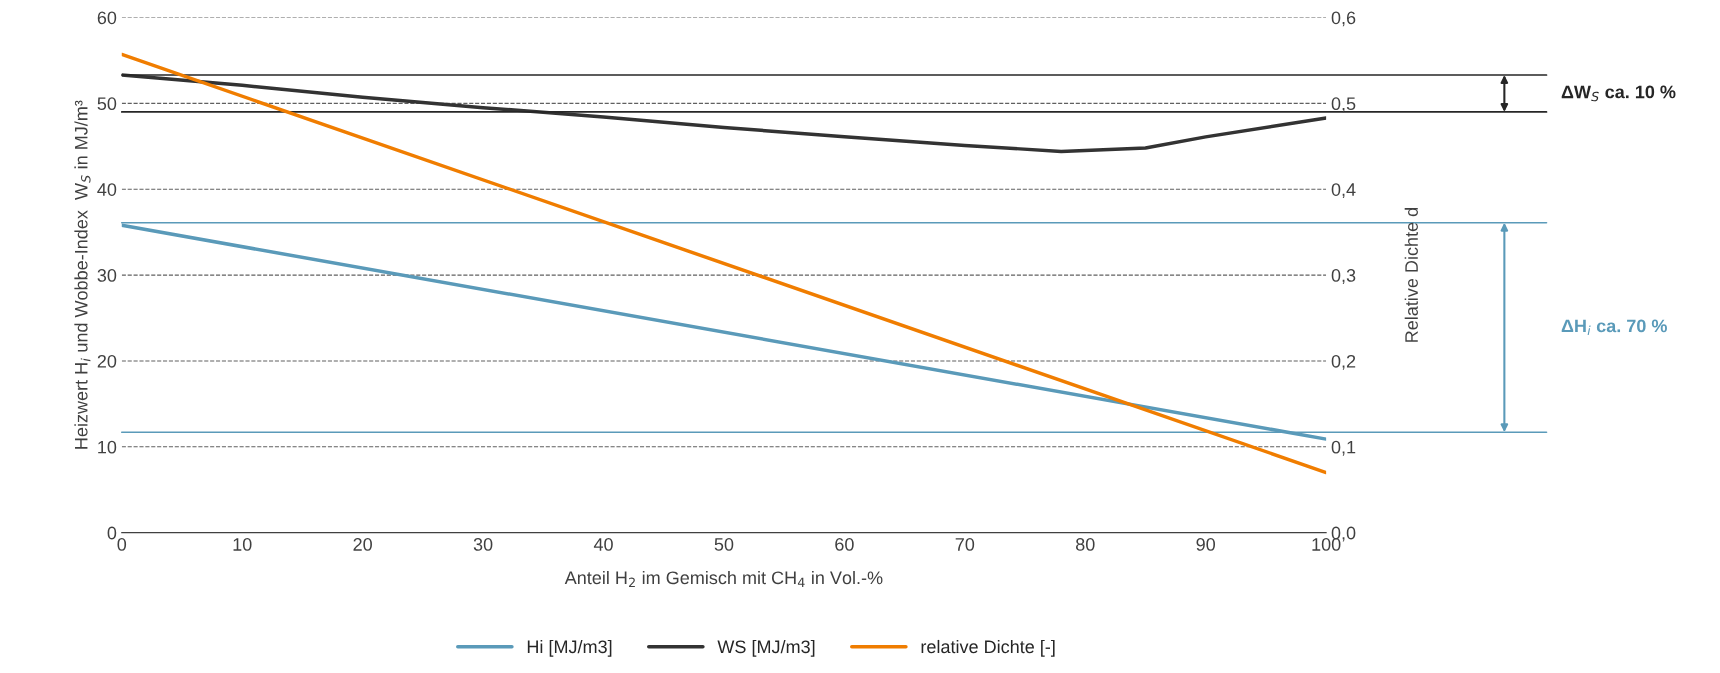 The height and width of the screenshot is (673, 1720). What do you see at coordinates (1085, 544) in the screenshot?
I see `x-tick-label: 80` at bounding box center [1085, 544].